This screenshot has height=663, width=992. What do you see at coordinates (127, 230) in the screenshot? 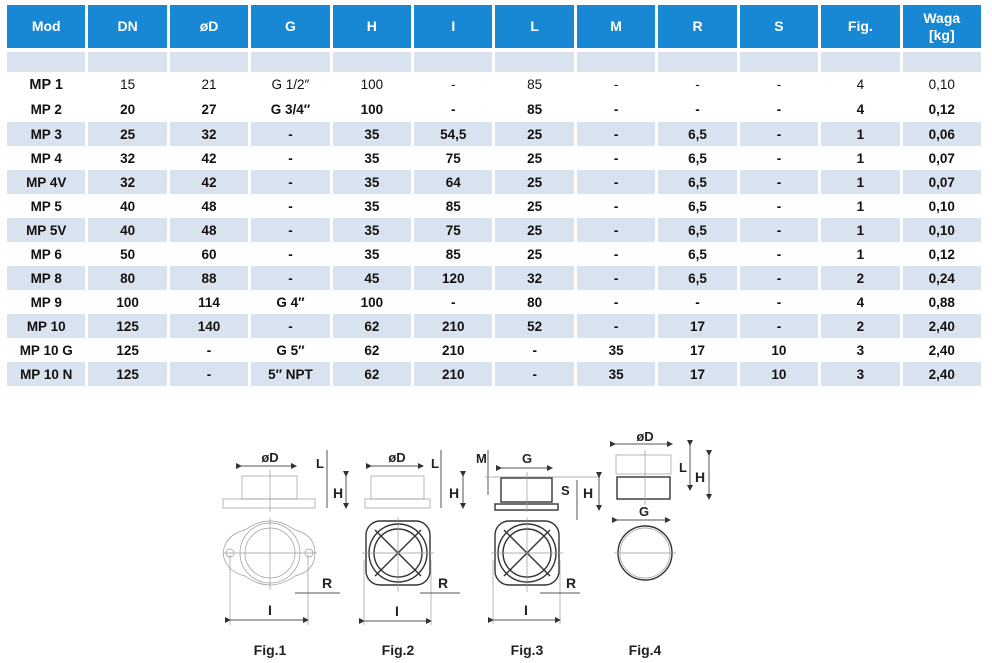
I see `table-cell: 40` at bounding box center [127, 230].